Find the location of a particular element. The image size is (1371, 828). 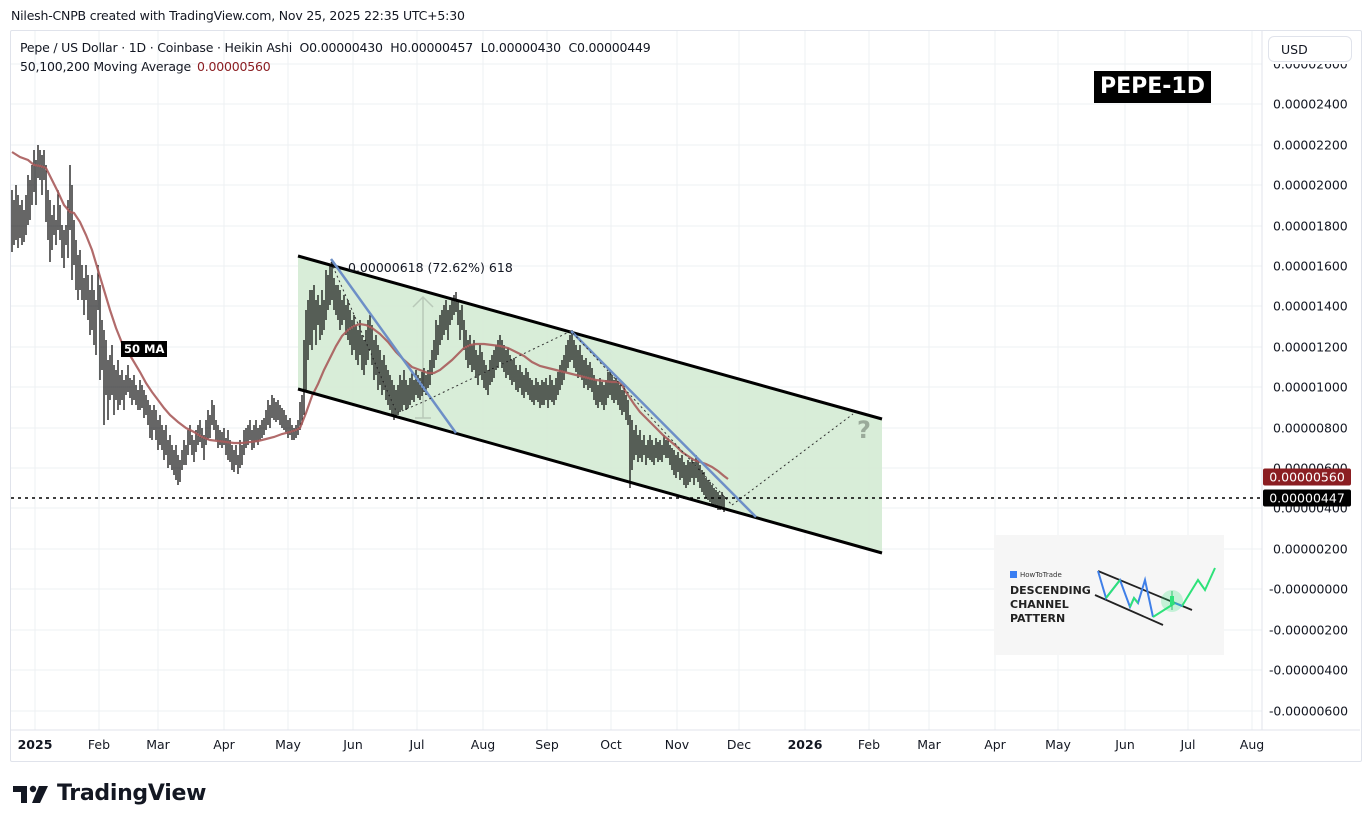

channel-upper-line is located at coordinates (590, 337).